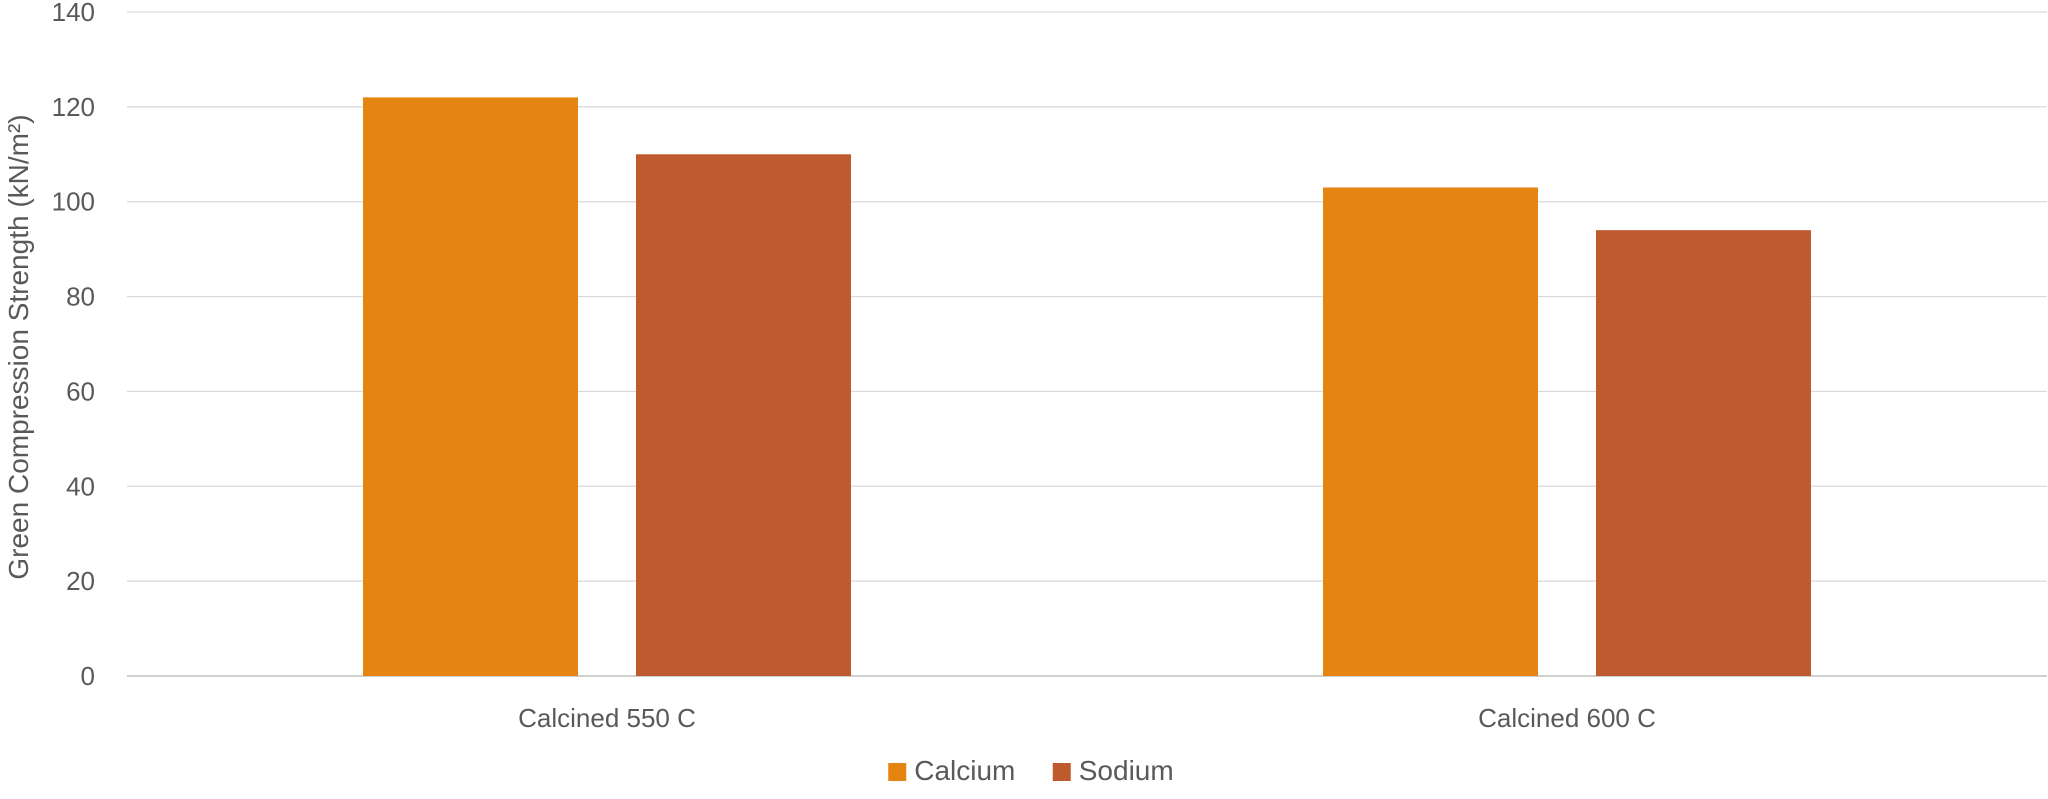 The width and height of the screenshot is (2048, 799). I want to click on y-tick-label: 100, so click(73, 202).